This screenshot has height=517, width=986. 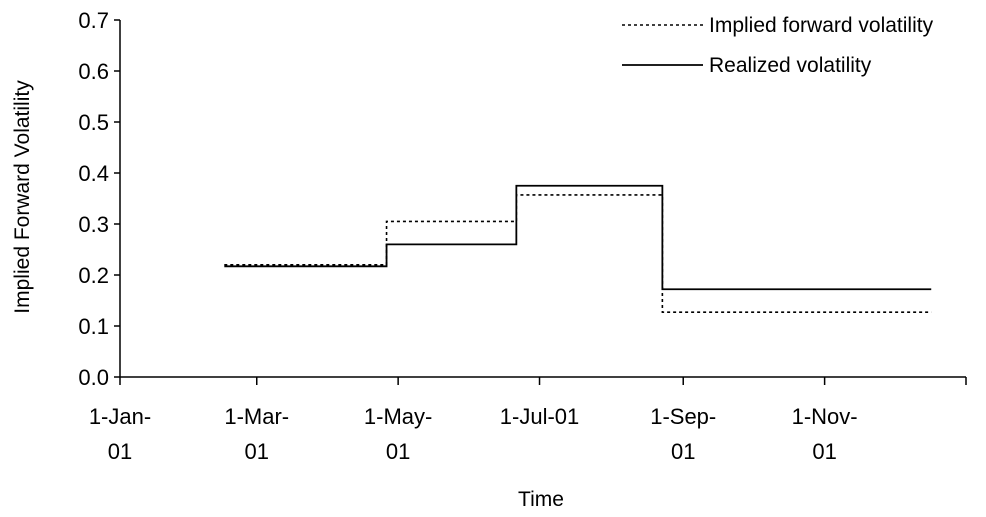 I want to click on y-tick-label: 0.4, so click(x=93, y=173).